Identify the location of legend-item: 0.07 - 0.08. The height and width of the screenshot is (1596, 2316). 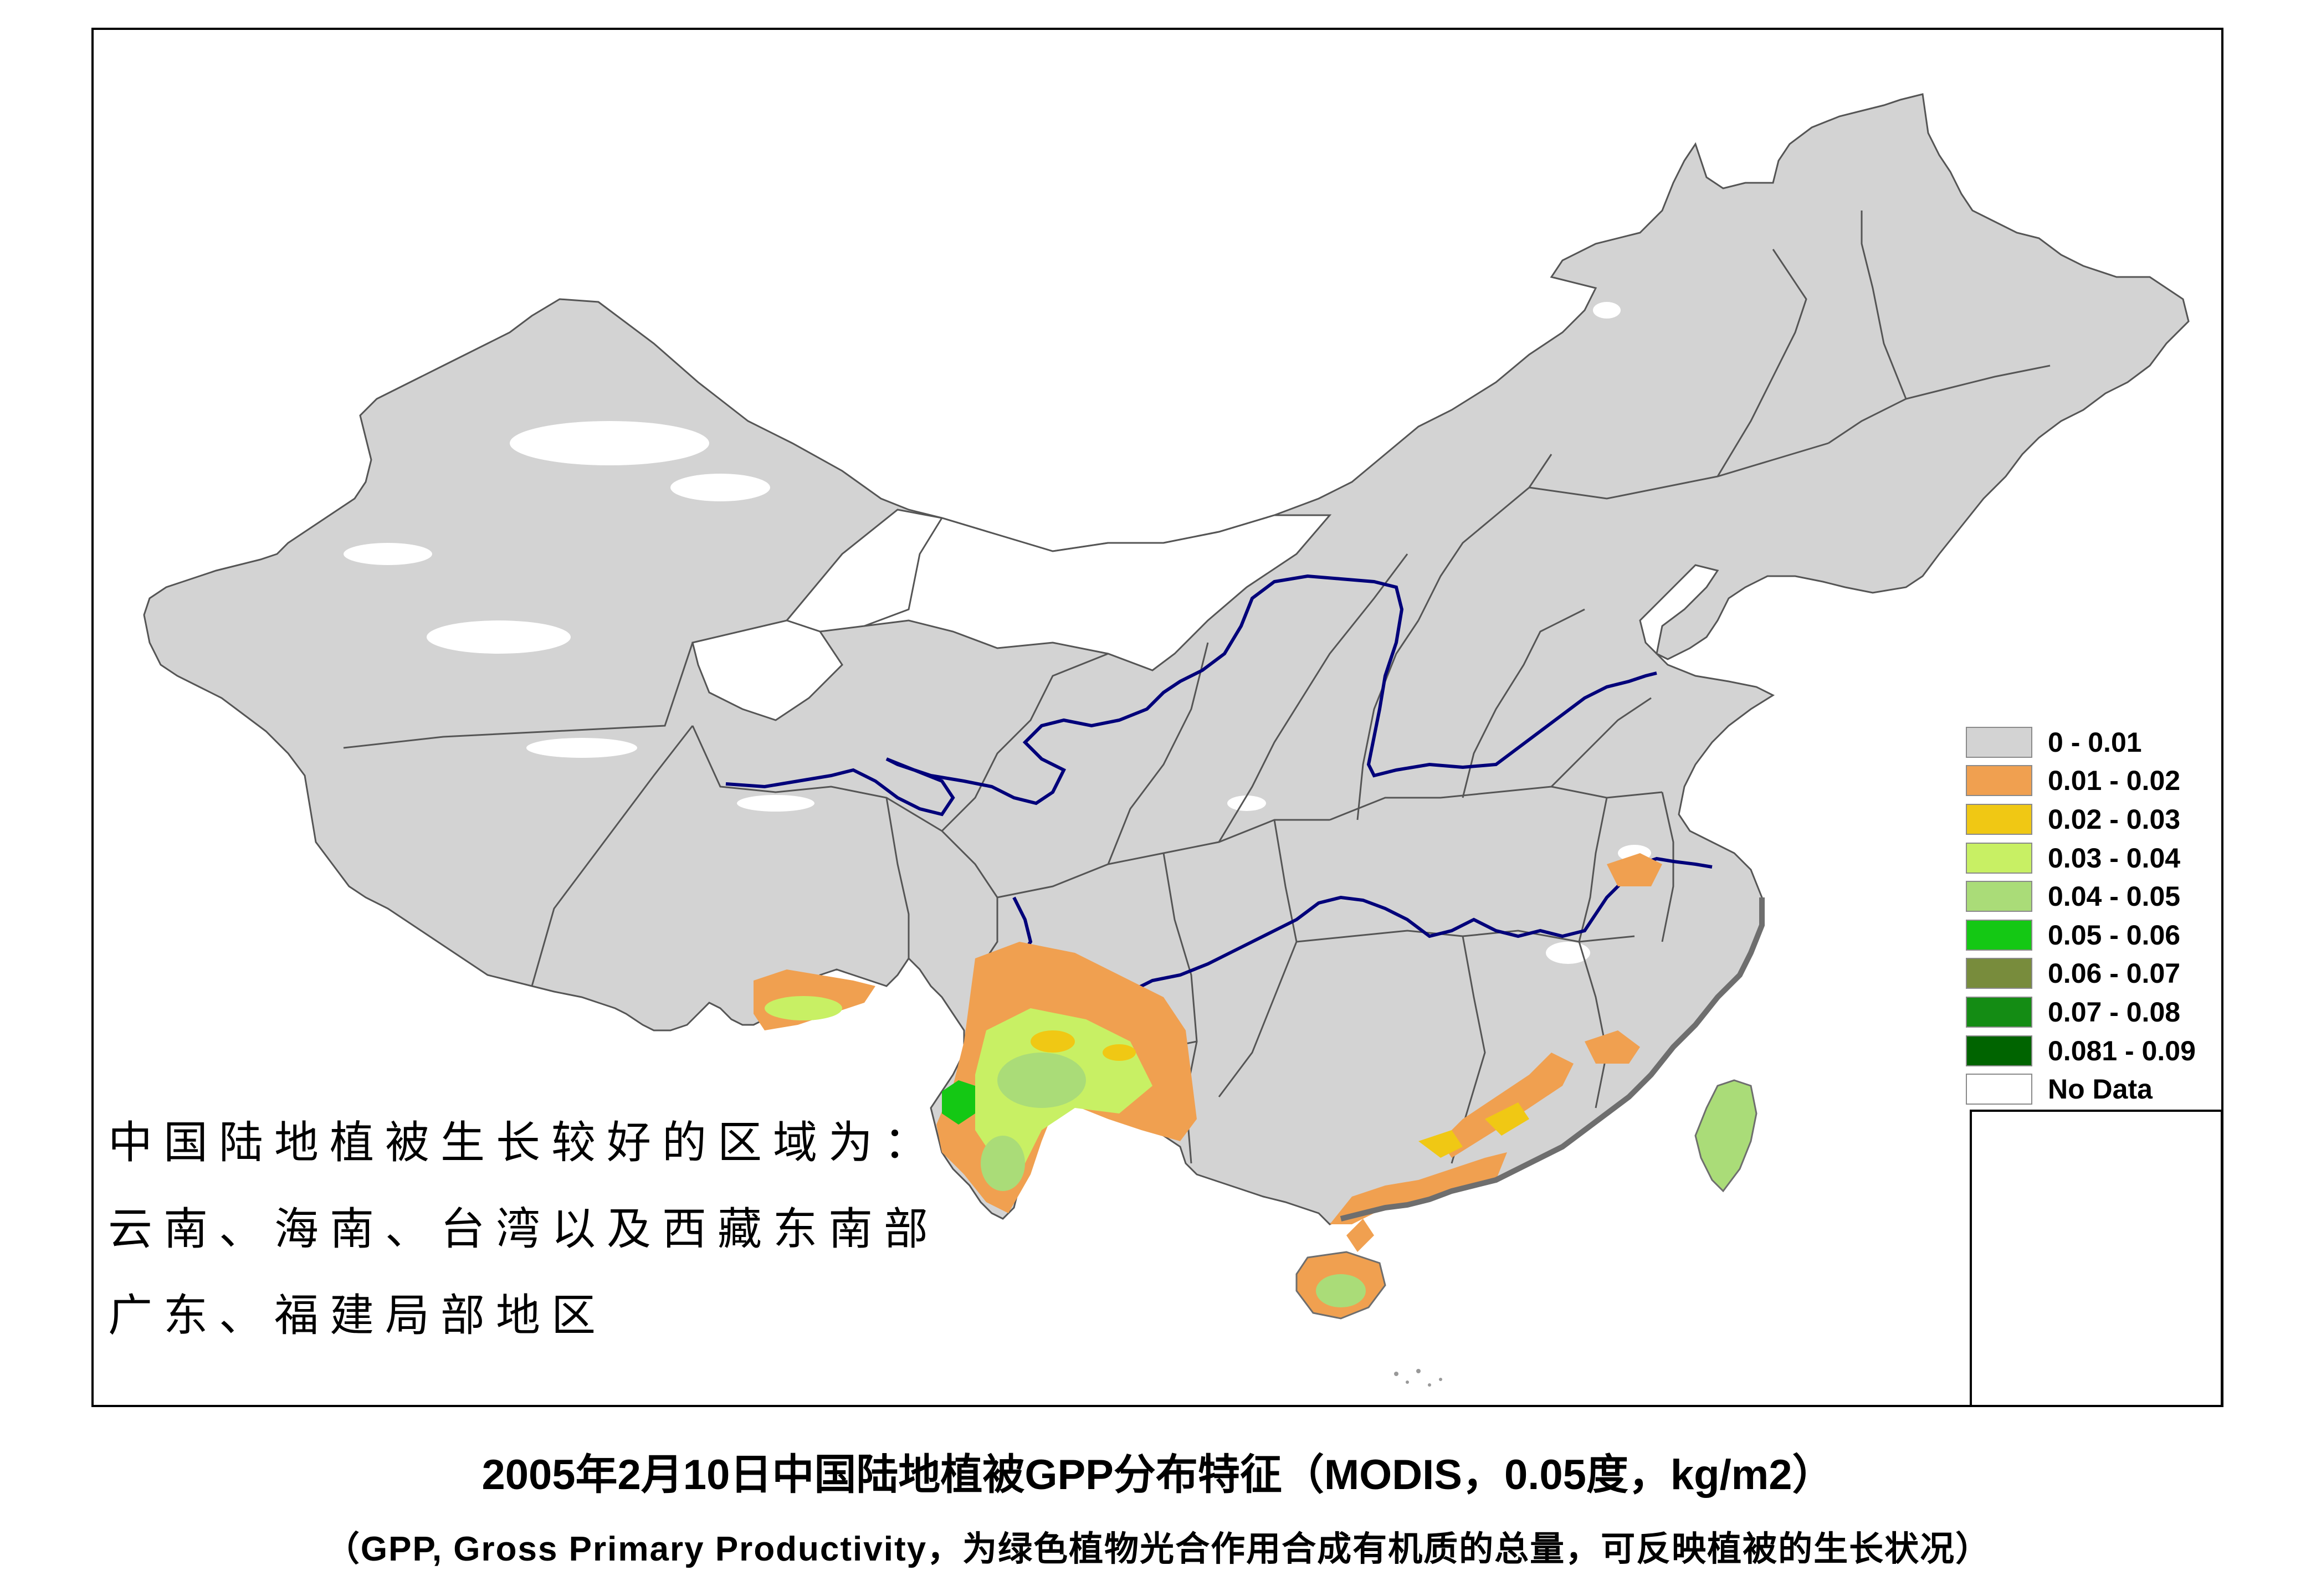
(2093, 1012).